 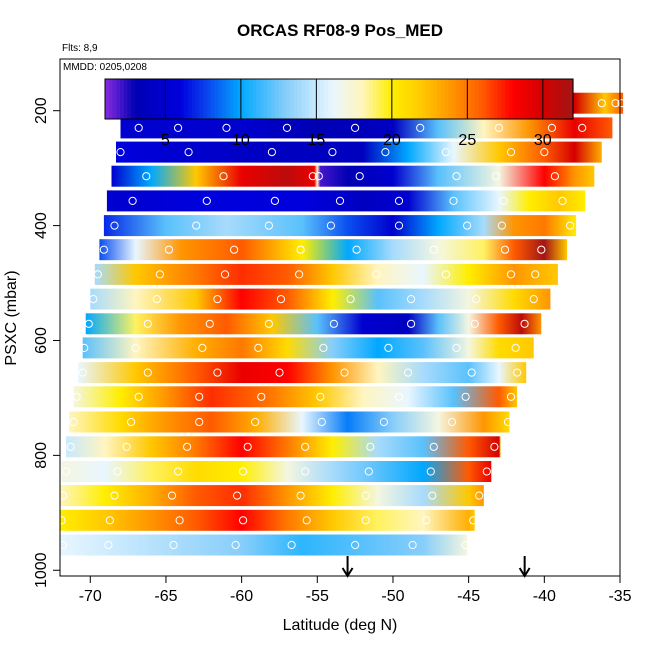 What do you see at coordinates (543, 140) in the screenshot?
I see `colorbar-tick-label: 30` at bounding box center [543, 140].